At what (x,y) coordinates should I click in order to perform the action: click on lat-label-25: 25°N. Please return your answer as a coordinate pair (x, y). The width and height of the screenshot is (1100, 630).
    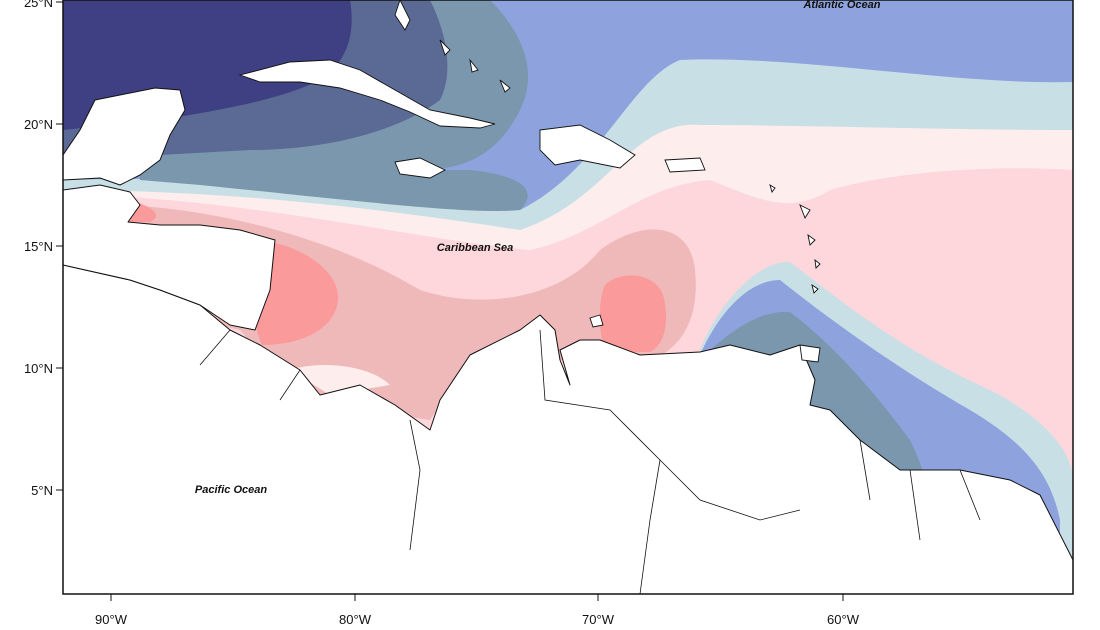
    Looking at the image, I should click on (38, 5).